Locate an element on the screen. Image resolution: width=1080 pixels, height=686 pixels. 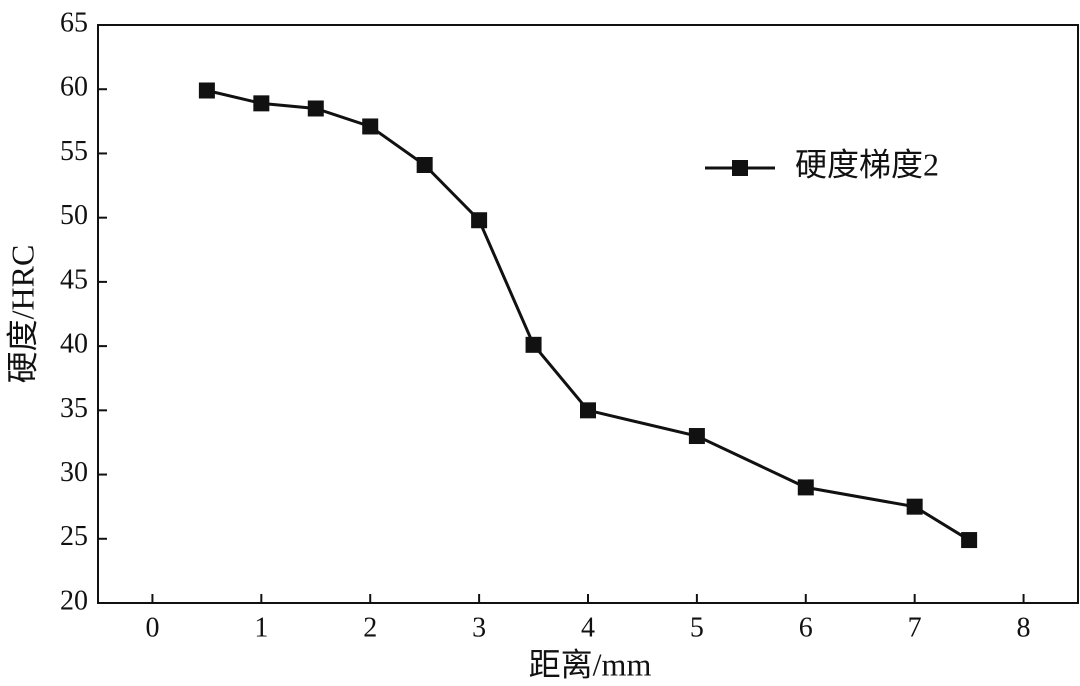
y-axis-label: 硬度/HRC is located at coordinates (22, 314).